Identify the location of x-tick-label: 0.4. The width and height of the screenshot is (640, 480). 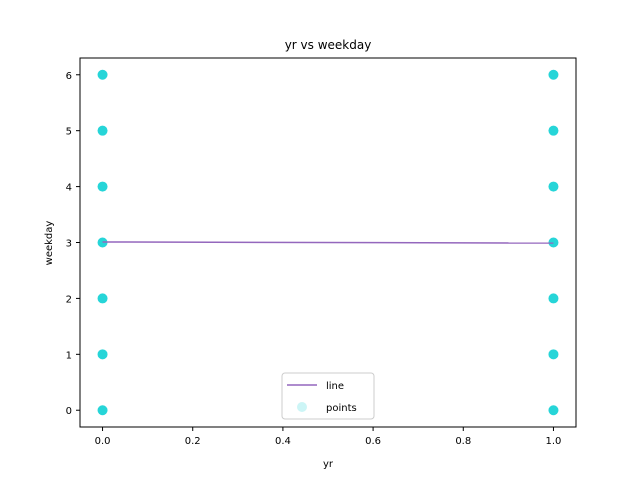
(283, 441).